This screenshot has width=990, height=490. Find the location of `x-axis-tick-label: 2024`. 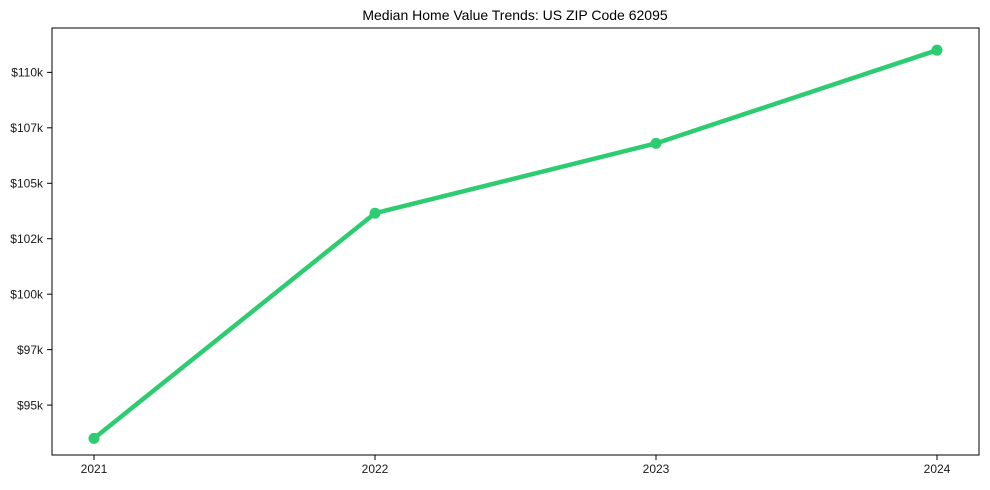

x-axis-tick-label: 2024 is located at coordinates (937, 469).